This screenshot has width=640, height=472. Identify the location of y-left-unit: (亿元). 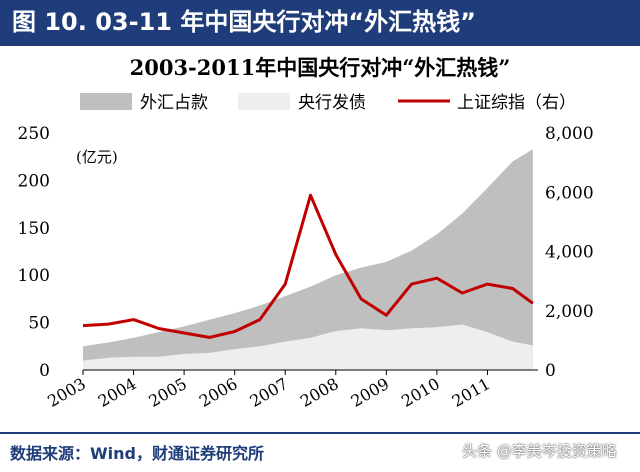
(97, 157).